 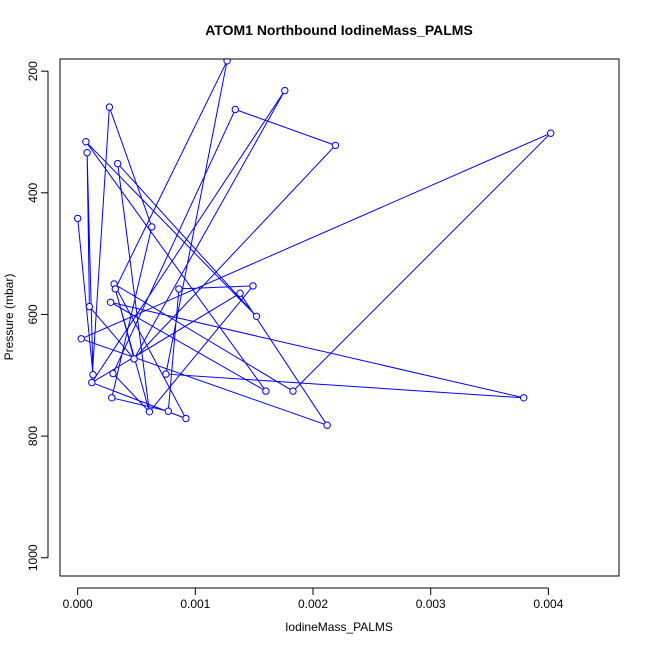 I want to click on x-tick-label: 0.000, so click(x=78, y=604).